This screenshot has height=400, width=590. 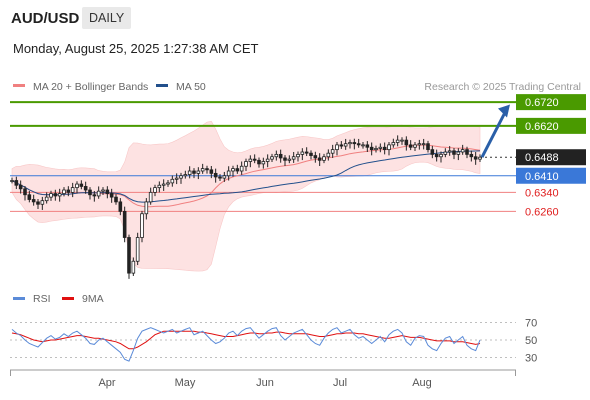 What do you see at coordinates (504, 111) in the screenshot?
I see `forecast-arrow-head` at bounding box center [504, 111].